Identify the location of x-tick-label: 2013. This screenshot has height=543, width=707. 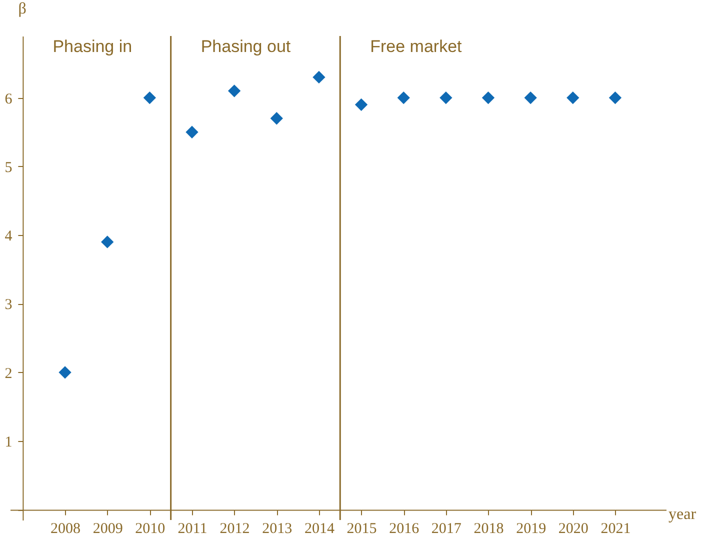
(277, 529).